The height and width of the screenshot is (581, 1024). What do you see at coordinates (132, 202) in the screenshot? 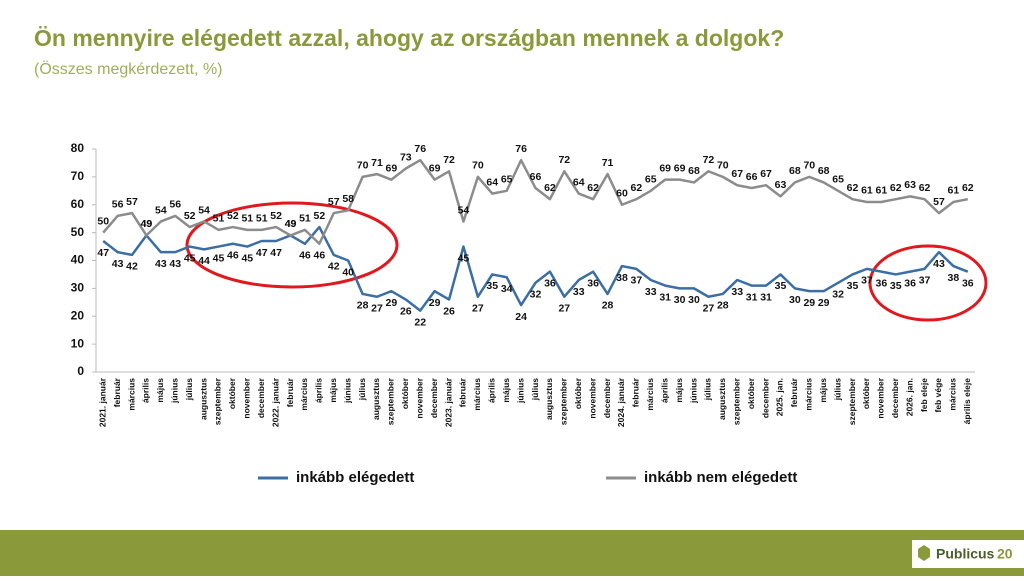
I see `data-label: 57` at bounding box center [132, 202].